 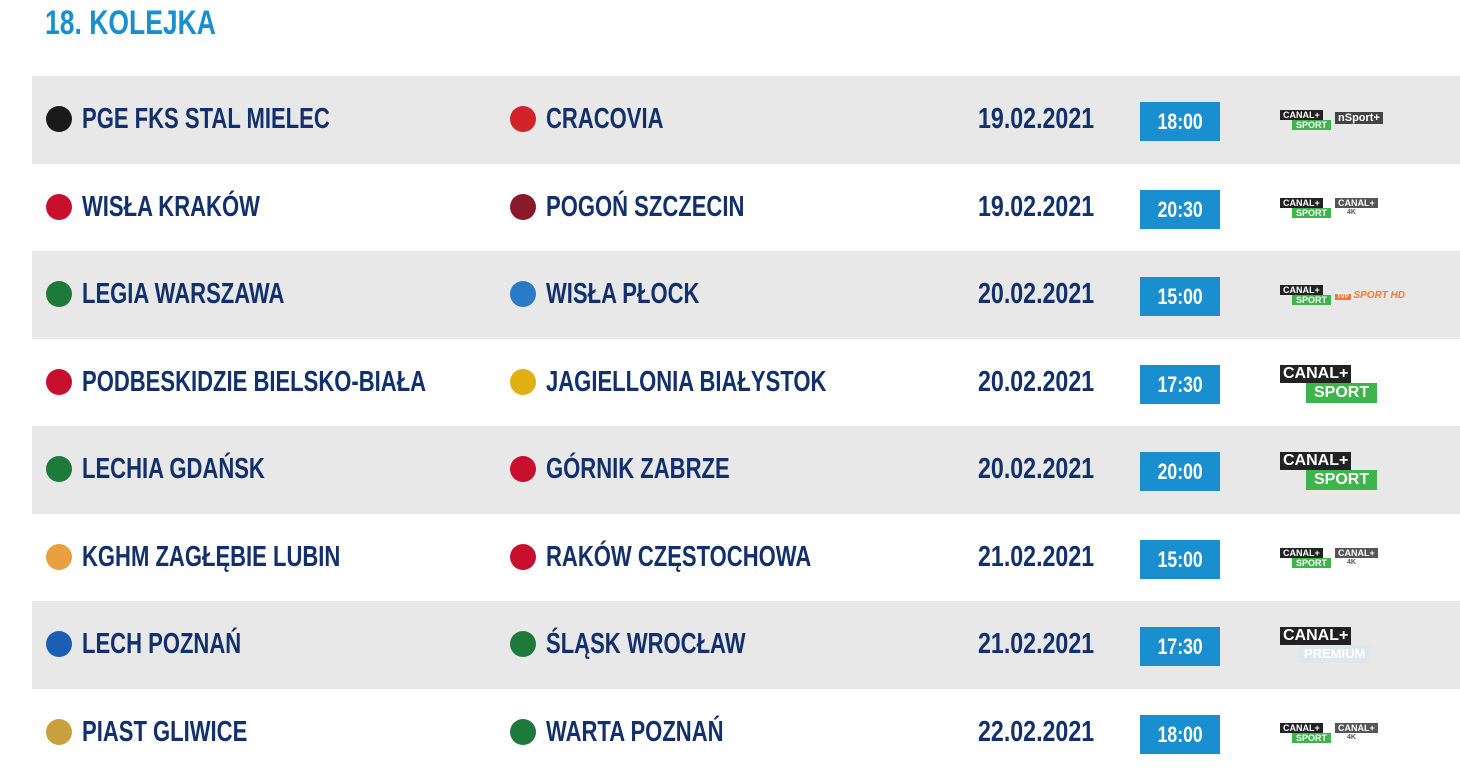 I want to click on round-title: 18. KOLEJKA, so click(x=130, y=23).